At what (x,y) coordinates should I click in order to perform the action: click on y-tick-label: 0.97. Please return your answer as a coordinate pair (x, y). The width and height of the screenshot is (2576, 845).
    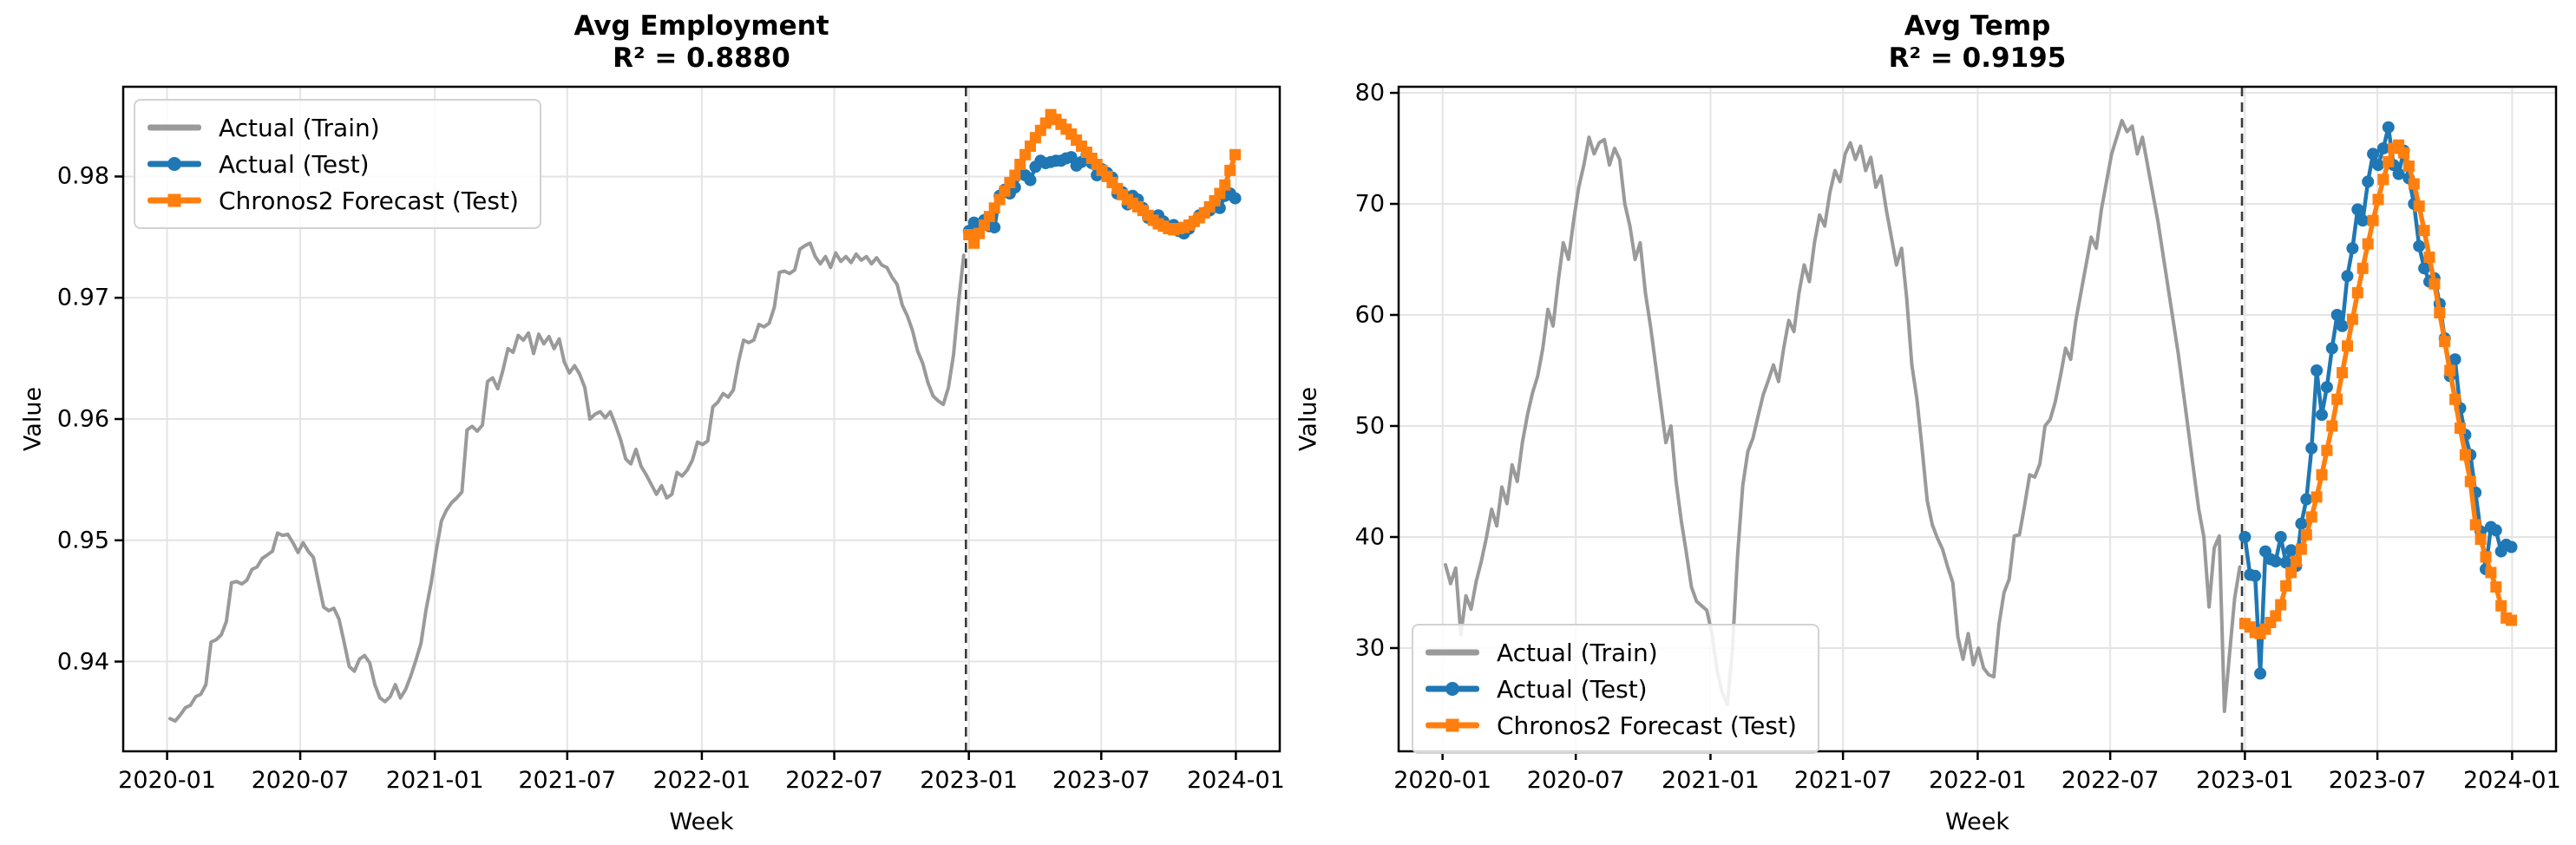
    Looking at the image, I should click on (82, 297).